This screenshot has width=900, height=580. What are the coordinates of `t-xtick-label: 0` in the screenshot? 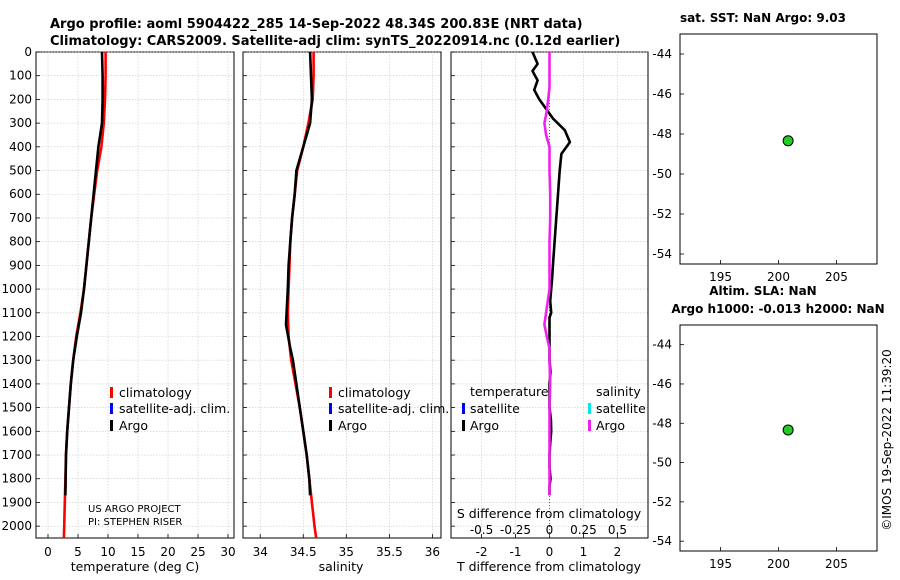 It's located at (48, 552).